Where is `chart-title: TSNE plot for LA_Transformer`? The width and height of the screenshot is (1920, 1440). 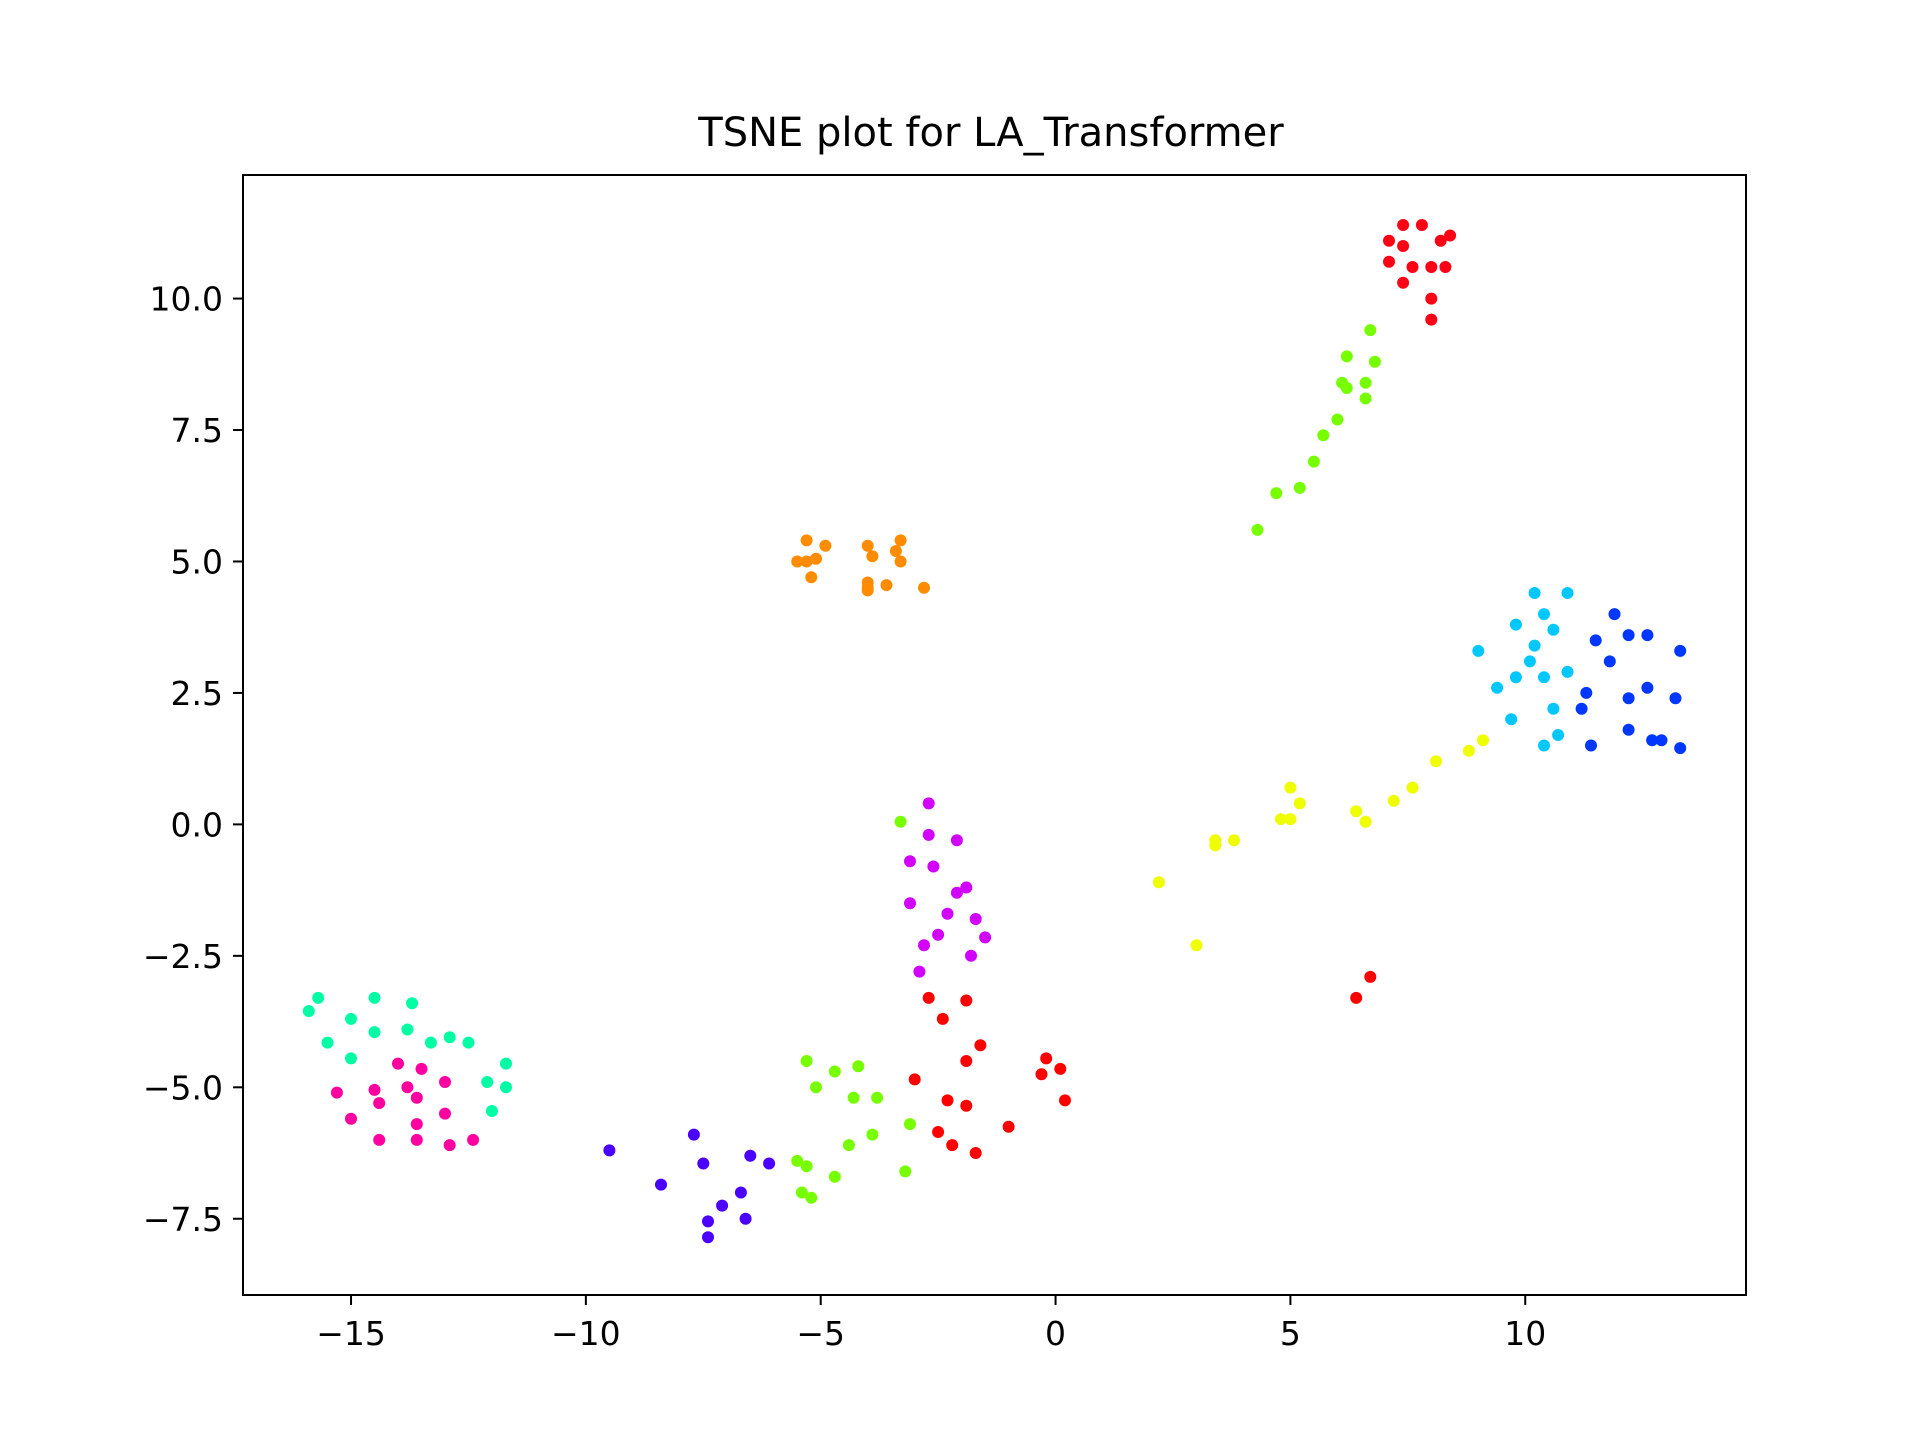
chart-title: TSNE plot for LA_Transformer is located at coordinates (990, 133).